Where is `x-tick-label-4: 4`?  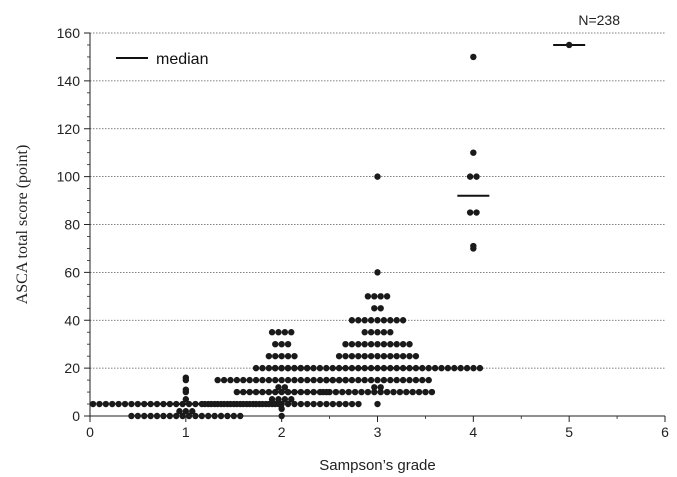 x-tick-label-4: 4 is located at coordinates (473, 432).